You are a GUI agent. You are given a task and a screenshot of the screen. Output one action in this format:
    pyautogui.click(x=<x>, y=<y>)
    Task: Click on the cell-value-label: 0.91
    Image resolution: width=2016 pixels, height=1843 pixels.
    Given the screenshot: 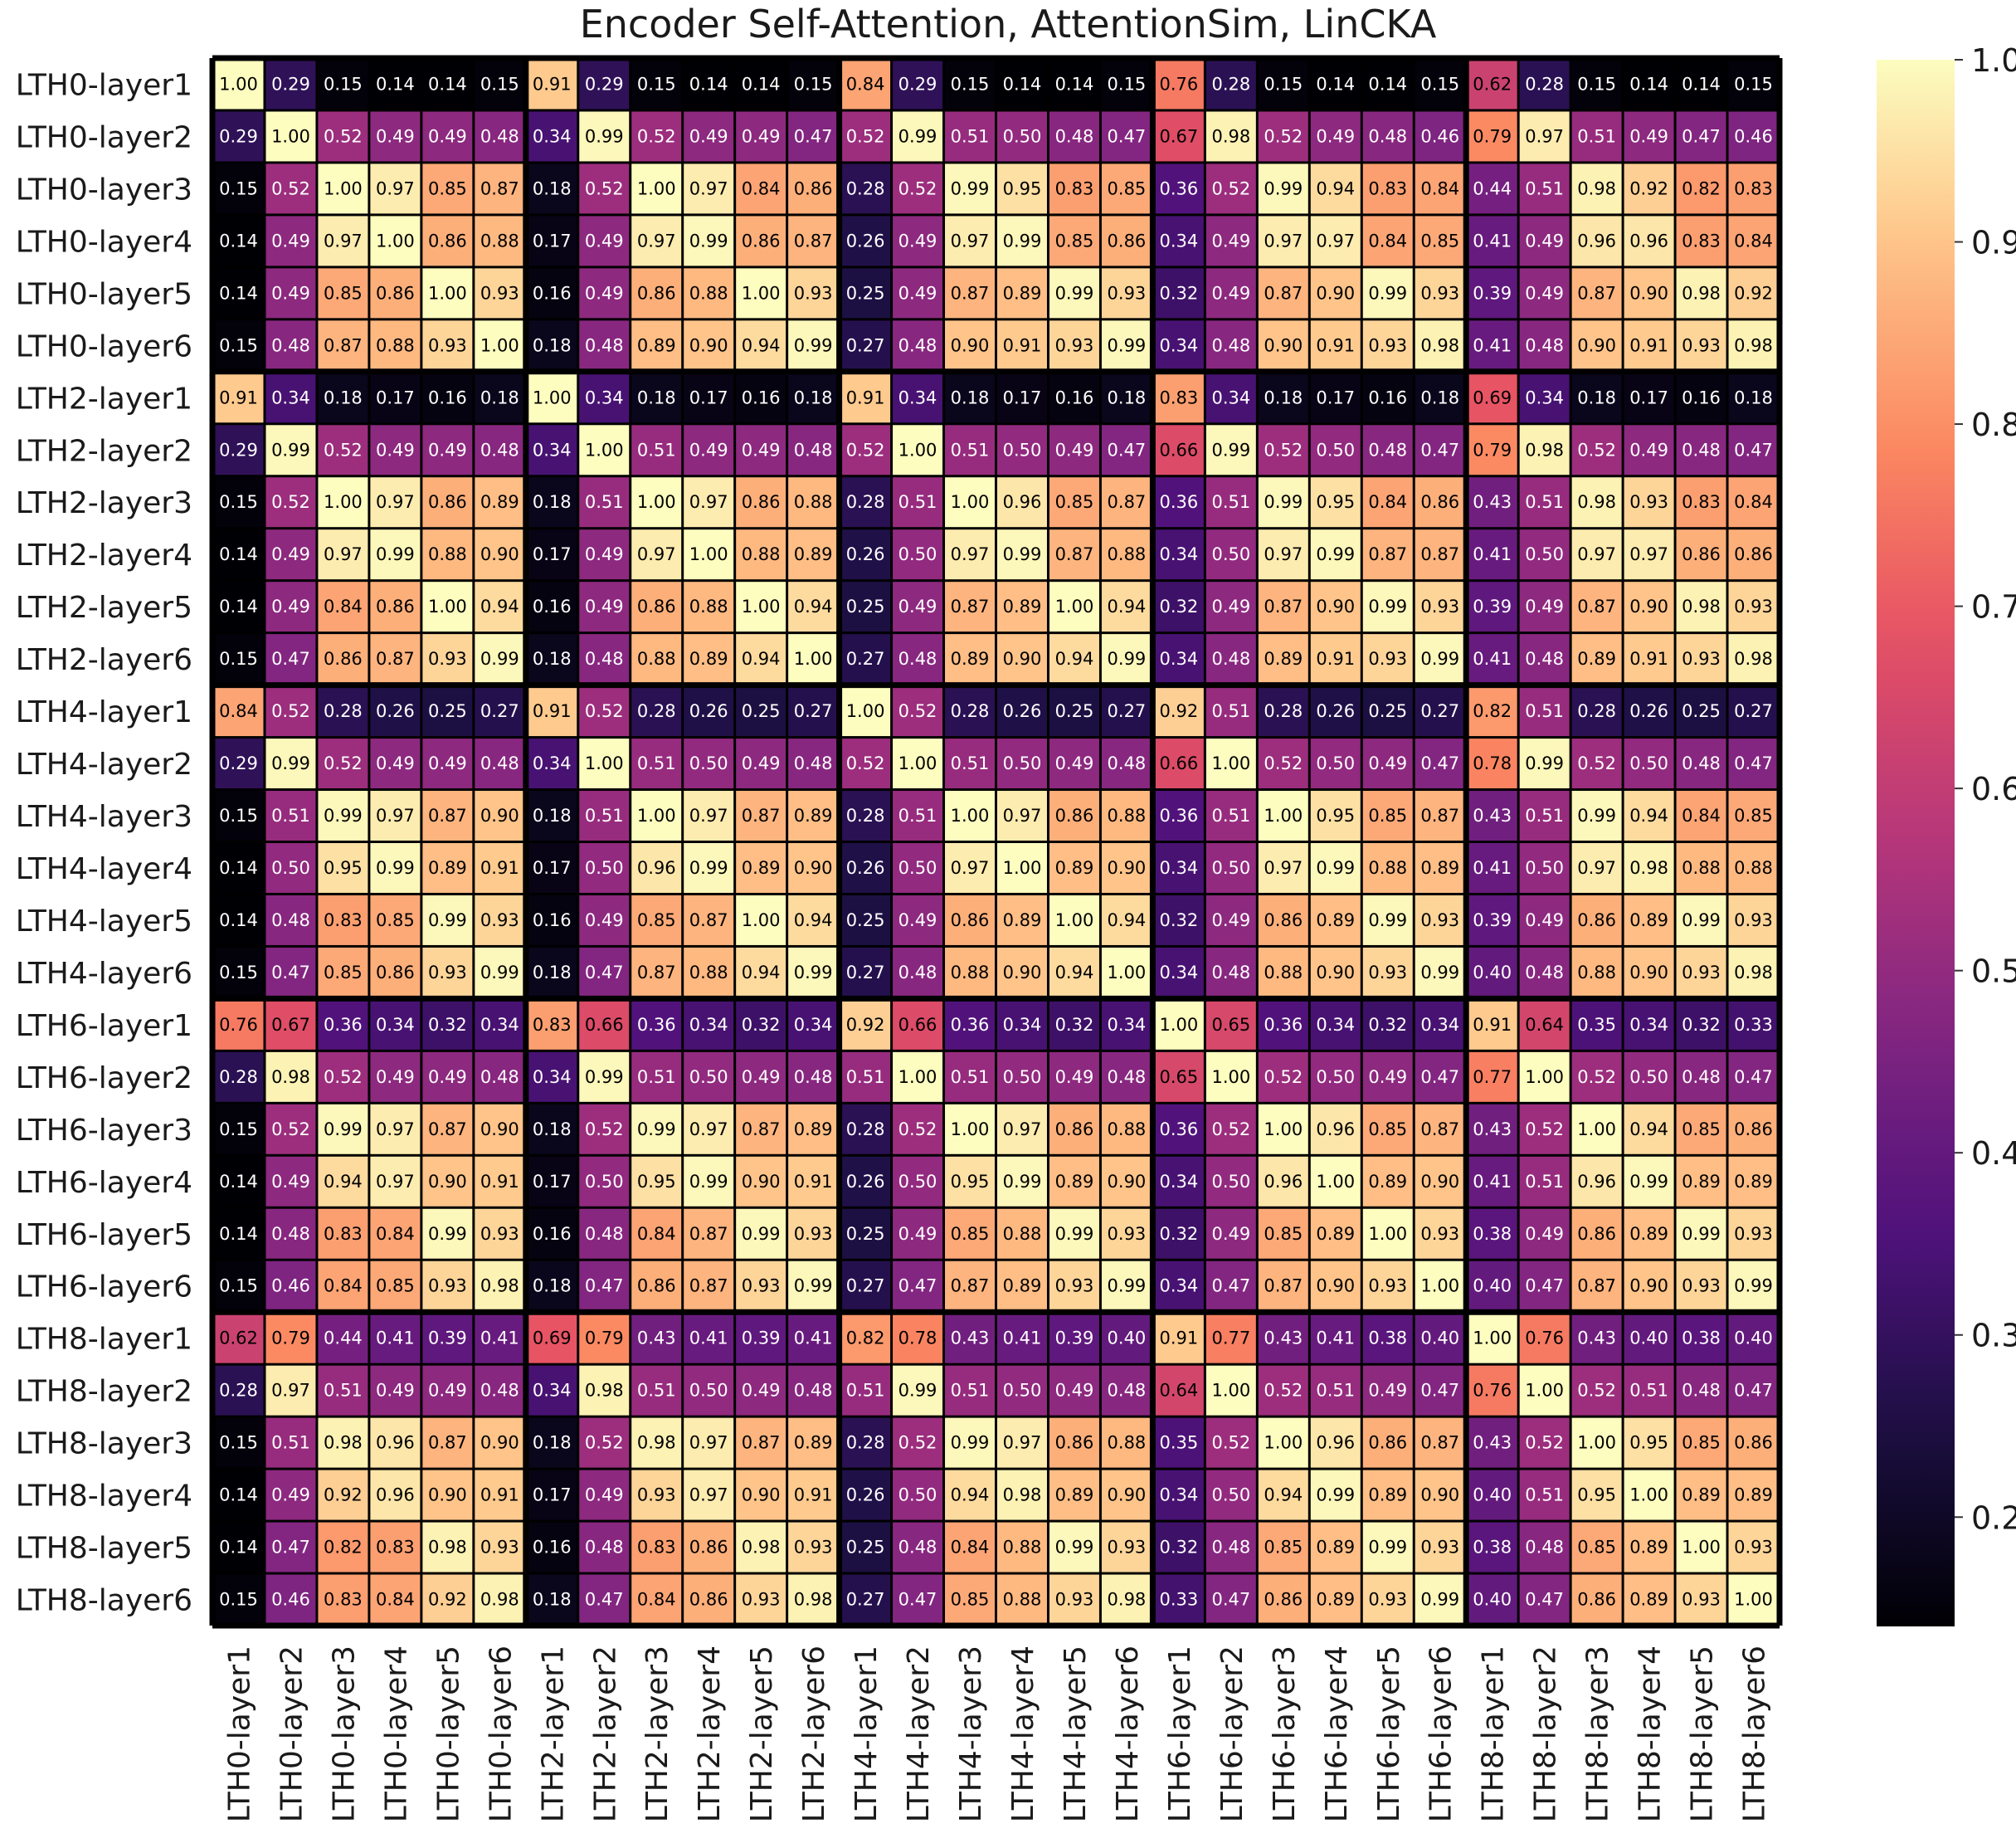 What is the action you would take?
    pyautogui.click(x=1178, y=1338)
    